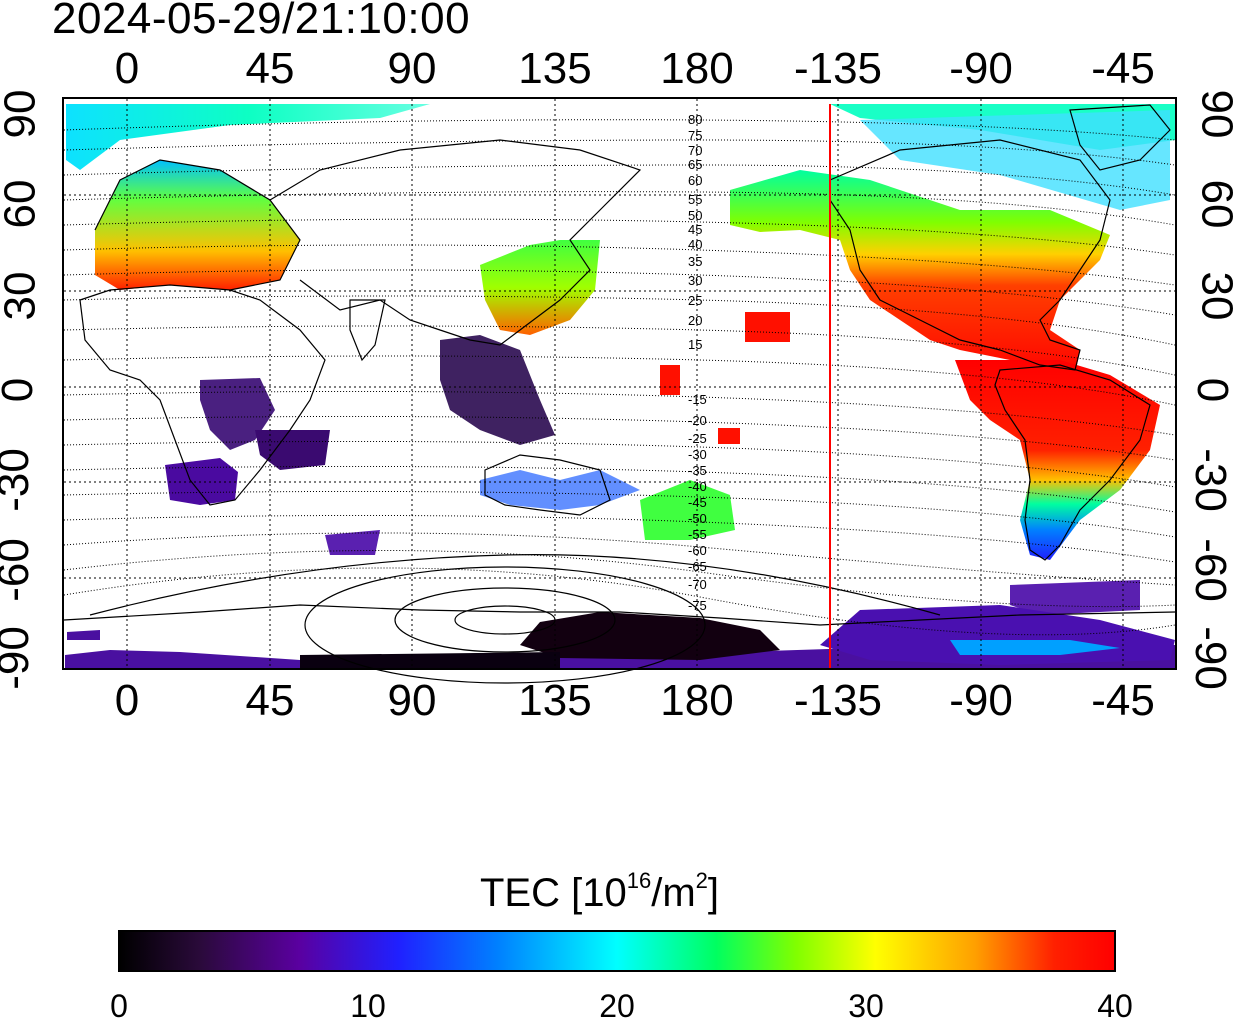  What do you see at coordinates (695, 164) in the screenshot?
I see `mlat-label: 65` at bounding box center [695, 164].